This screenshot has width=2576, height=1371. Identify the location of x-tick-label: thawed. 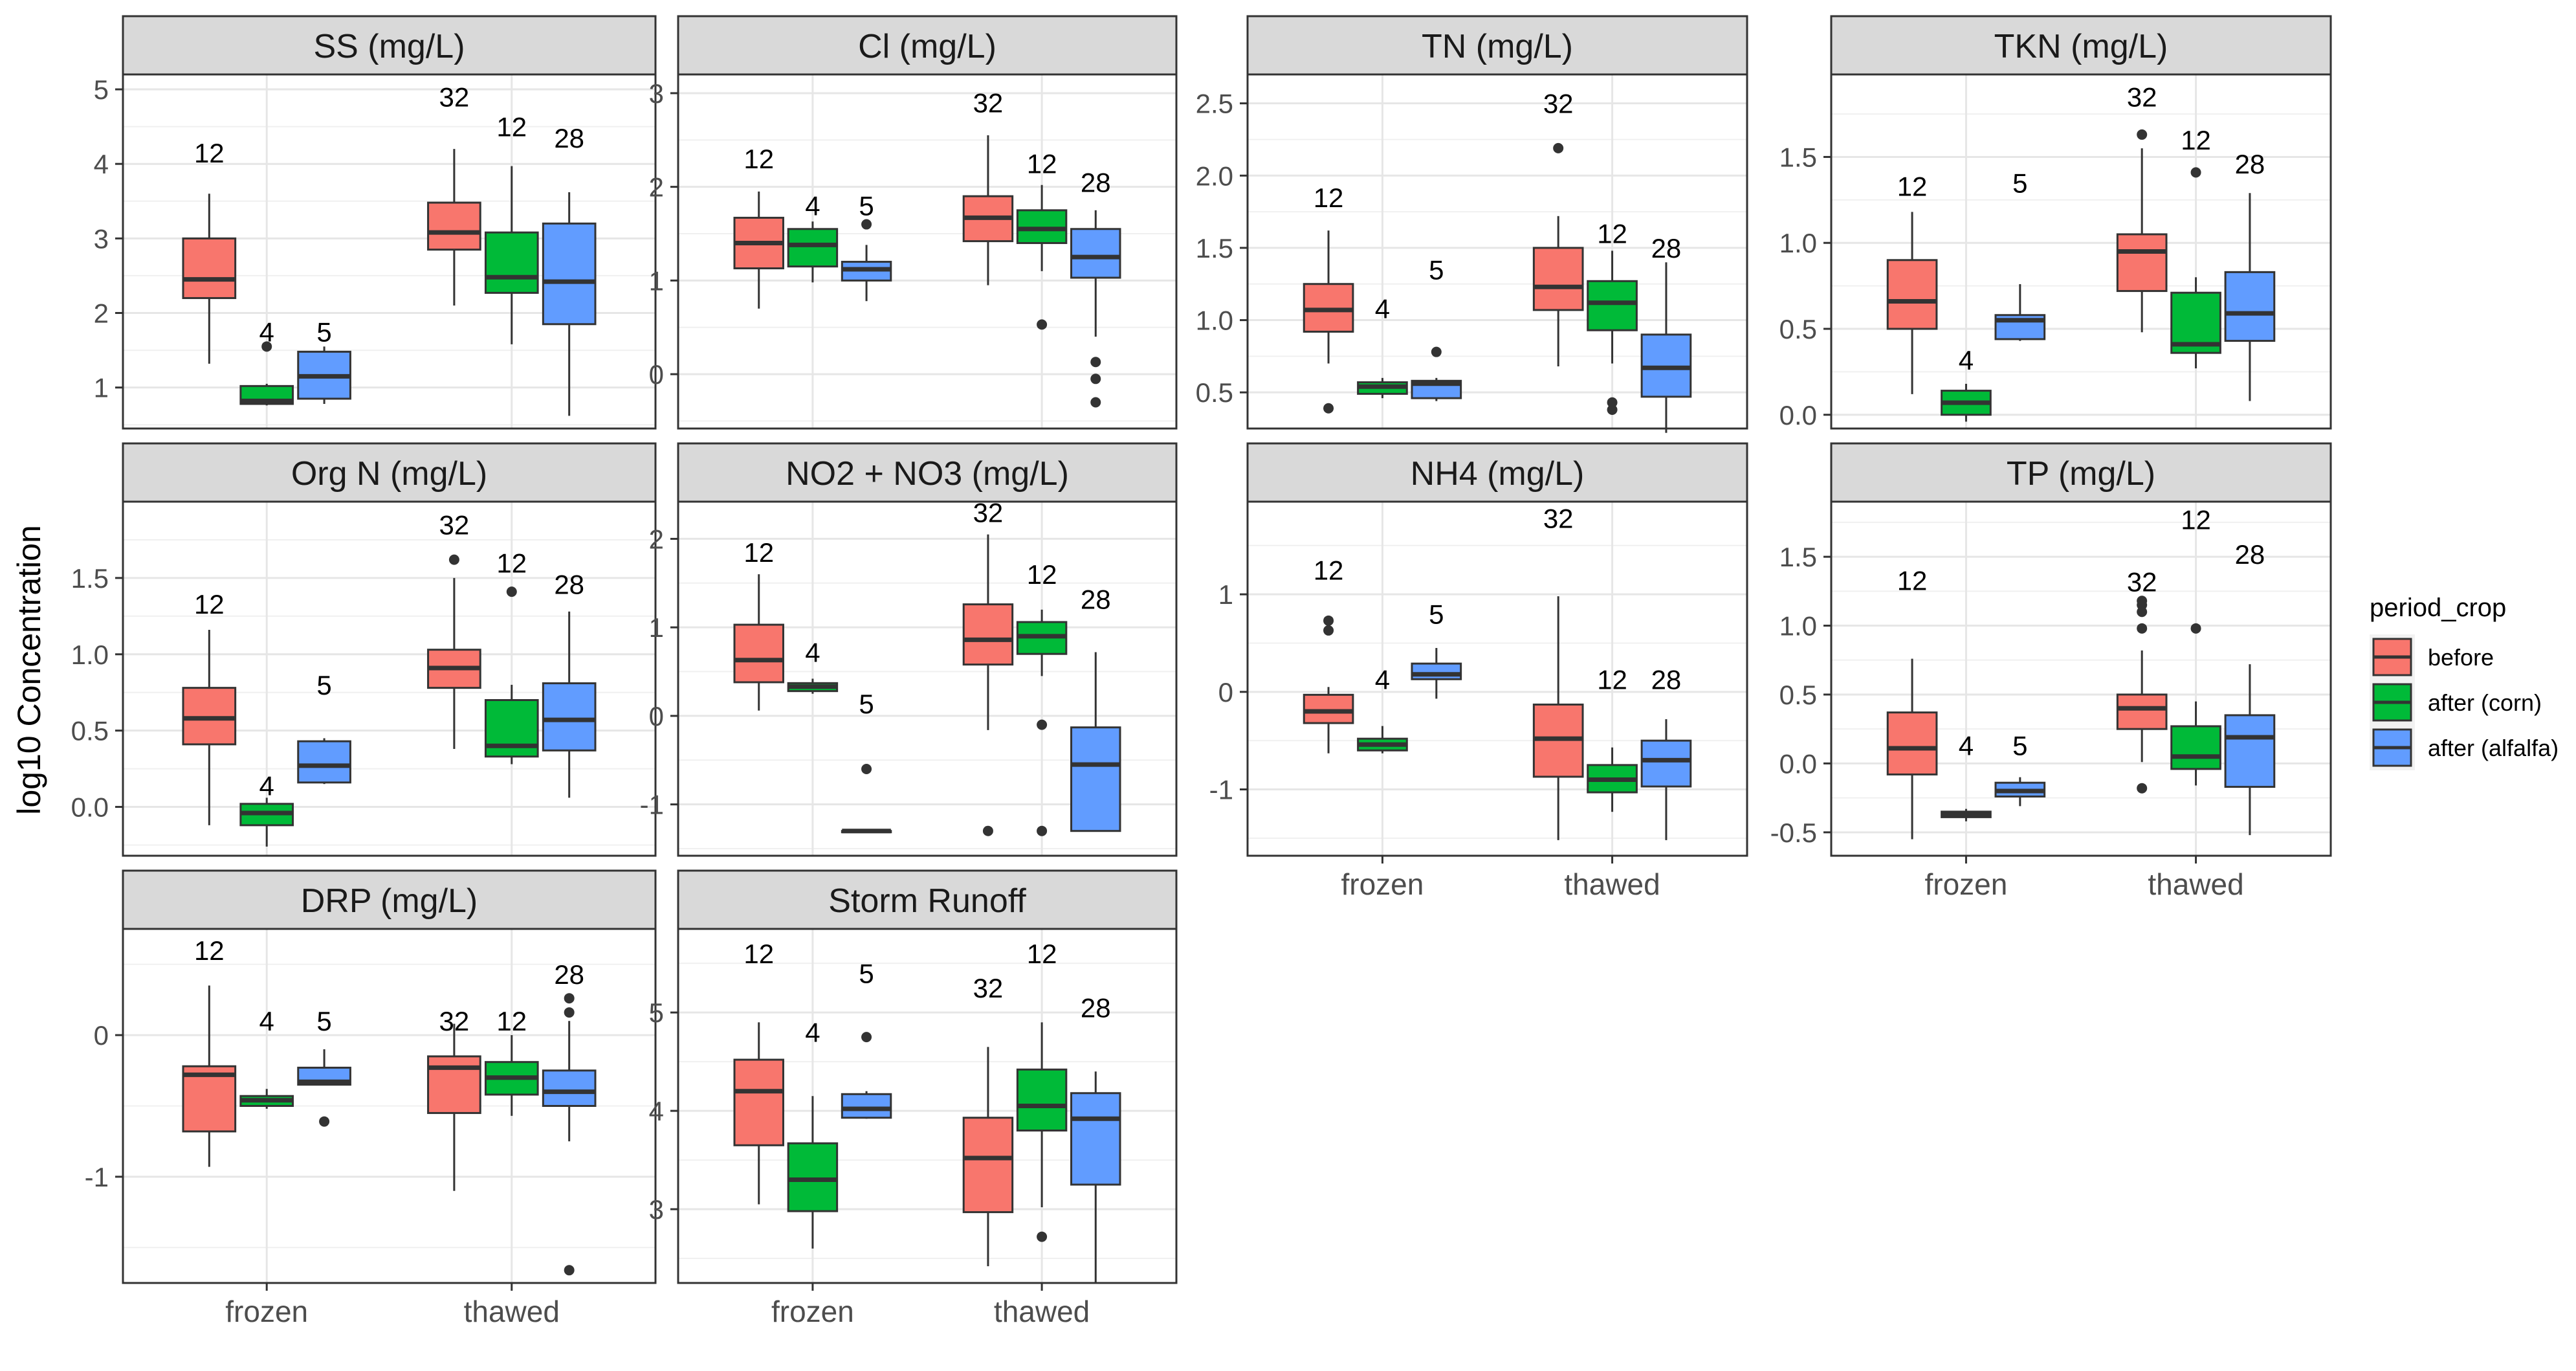
(512, 1312).